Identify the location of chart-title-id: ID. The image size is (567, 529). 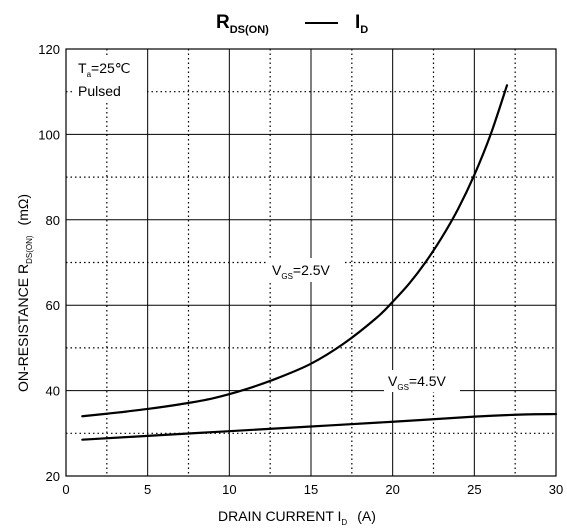
(361, 24).